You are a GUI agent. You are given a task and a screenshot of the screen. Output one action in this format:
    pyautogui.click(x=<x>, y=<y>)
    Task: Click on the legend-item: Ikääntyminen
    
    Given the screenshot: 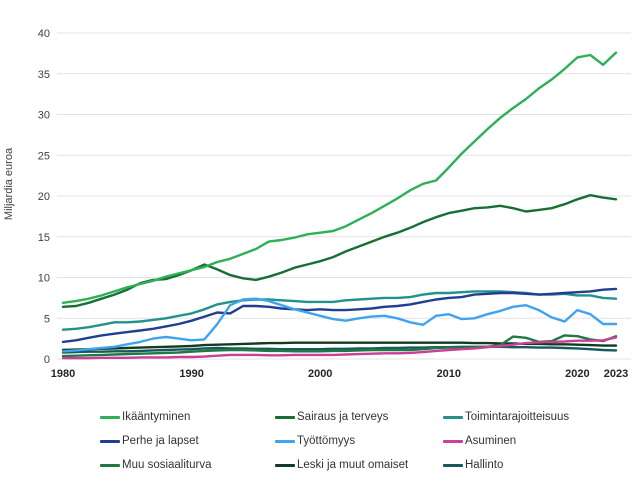 What is the action you would take?
    pyautogui.click(x=187, y=417)
    